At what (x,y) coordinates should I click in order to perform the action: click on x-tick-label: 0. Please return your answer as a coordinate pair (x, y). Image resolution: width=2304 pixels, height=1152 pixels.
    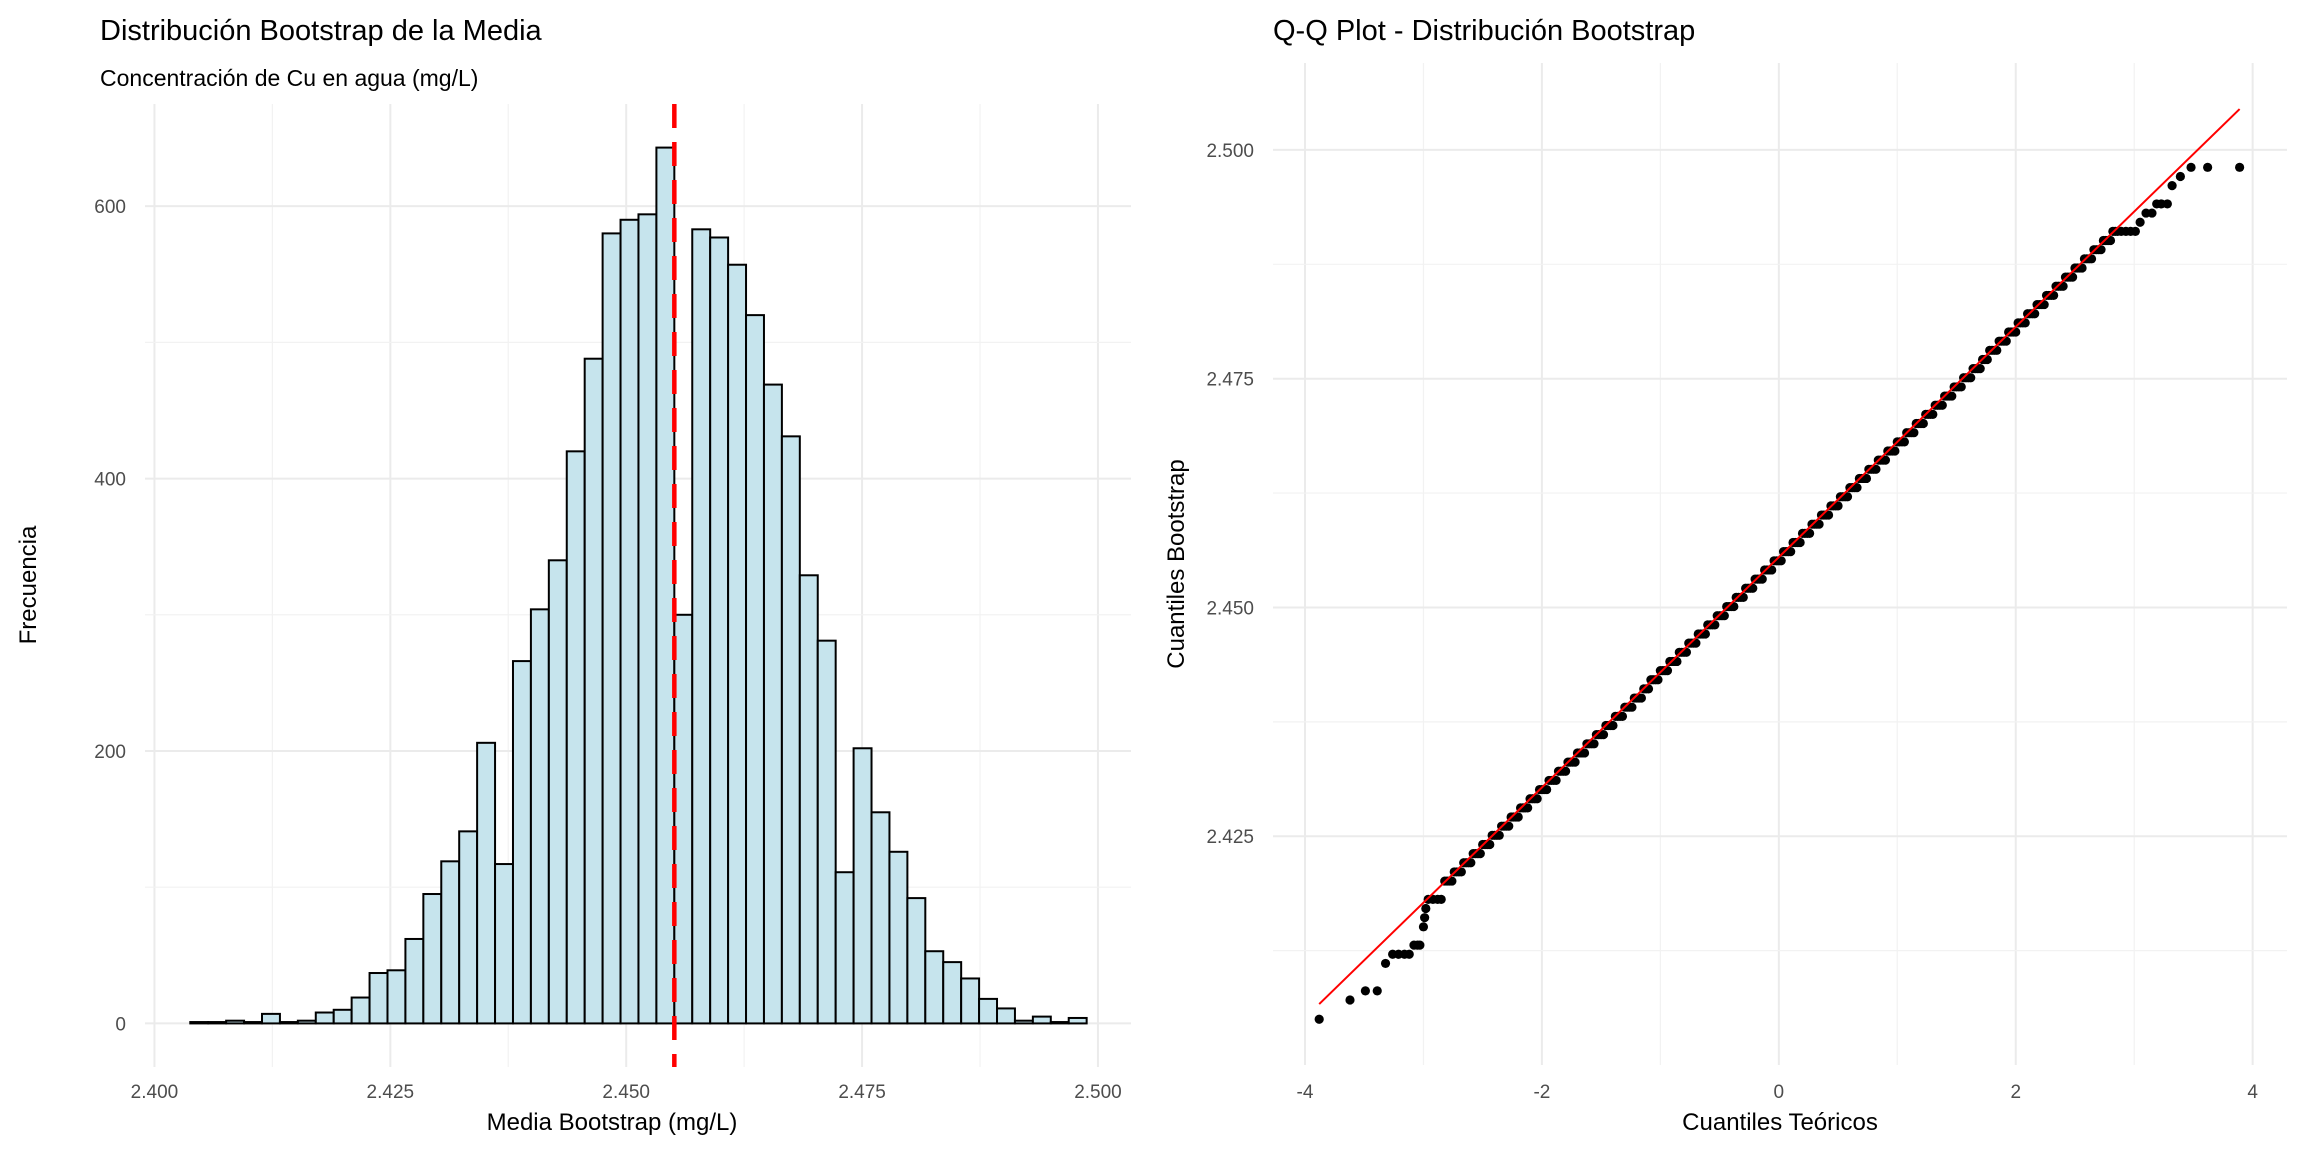
    Looking at the image, I should click on (1779, 1092).